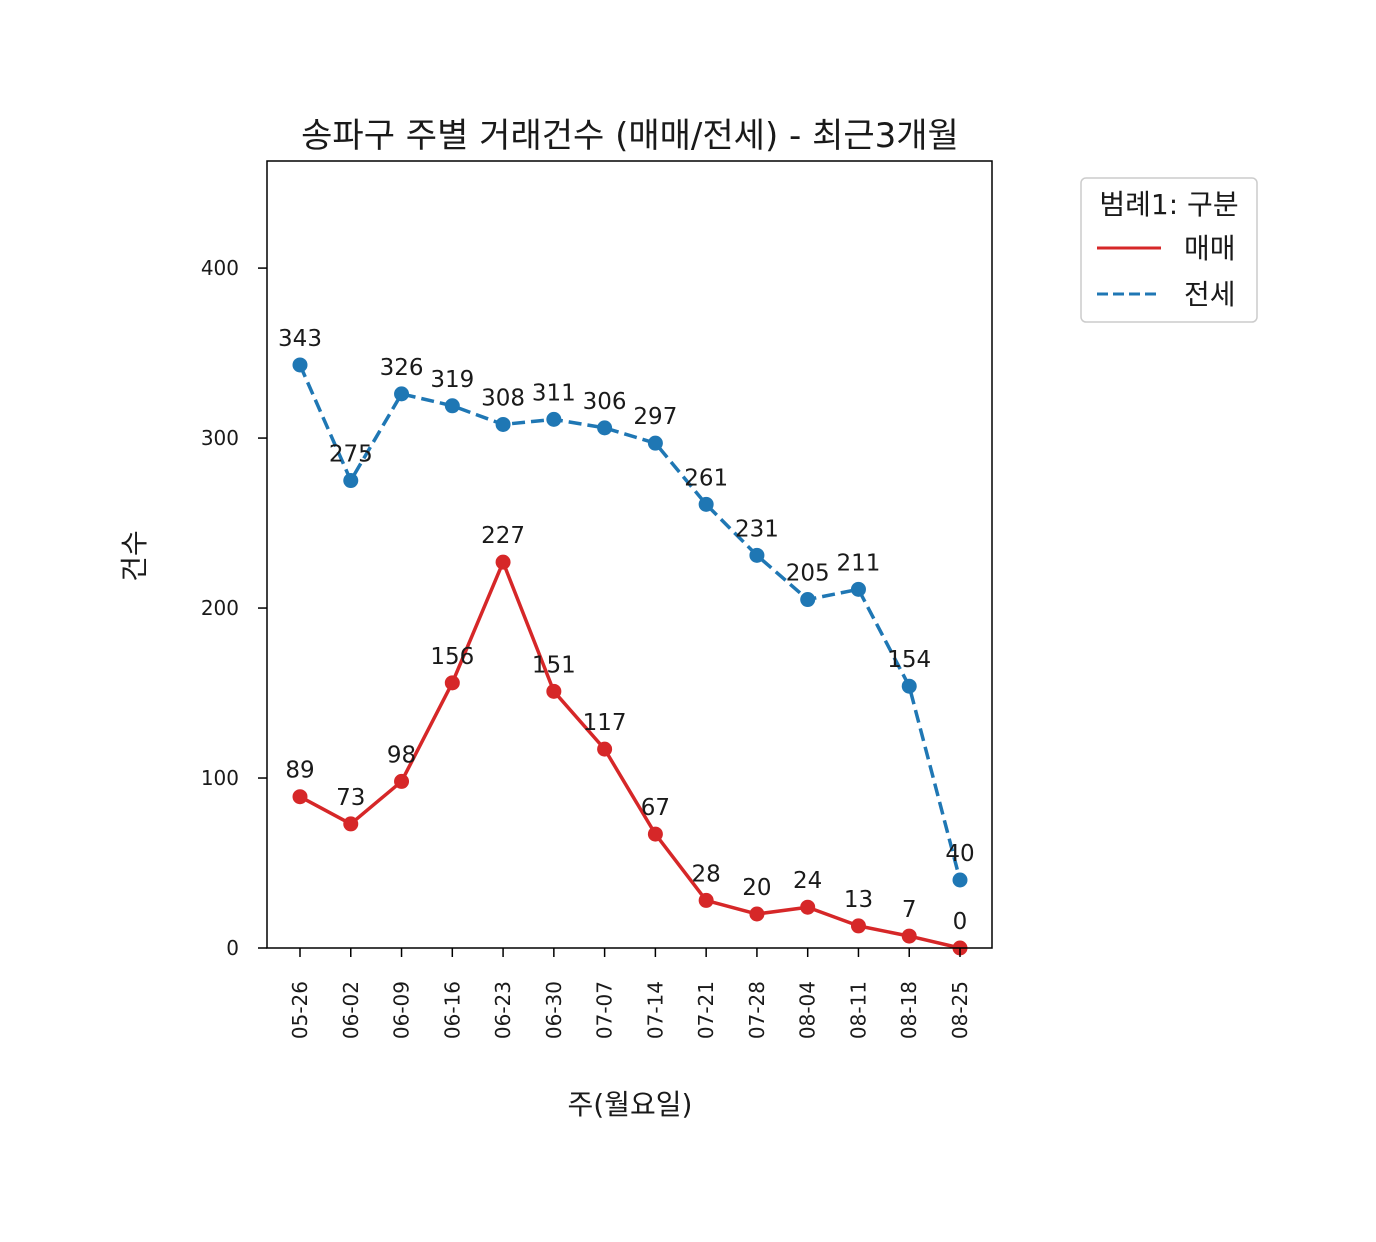 This screenshot has width=1376, height=1242. I want to click on data-label: 311, so click(554, 393).